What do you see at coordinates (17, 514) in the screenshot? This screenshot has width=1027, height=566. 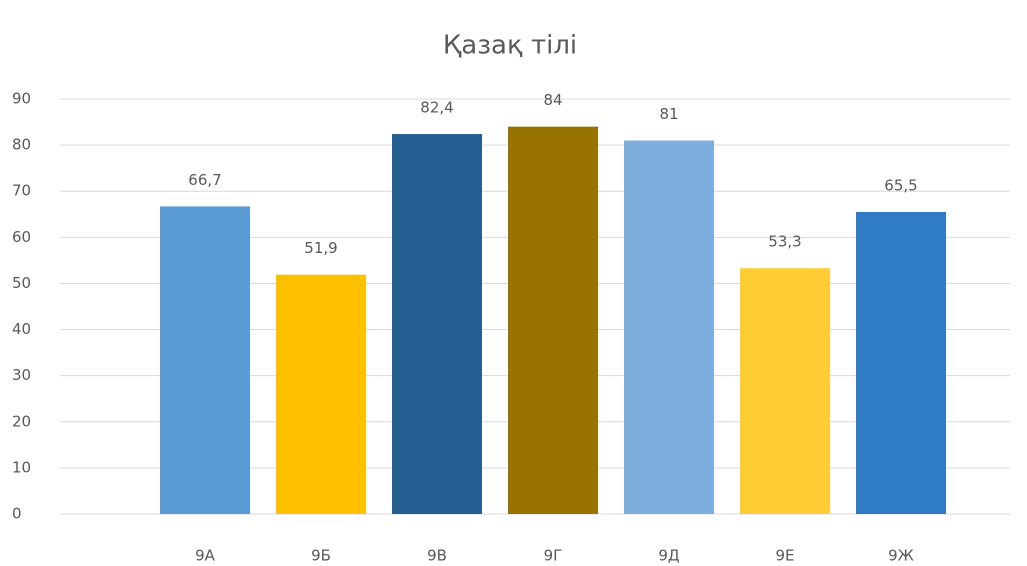 I see `y-tick-label: 0` at bounding box center [17, 514].